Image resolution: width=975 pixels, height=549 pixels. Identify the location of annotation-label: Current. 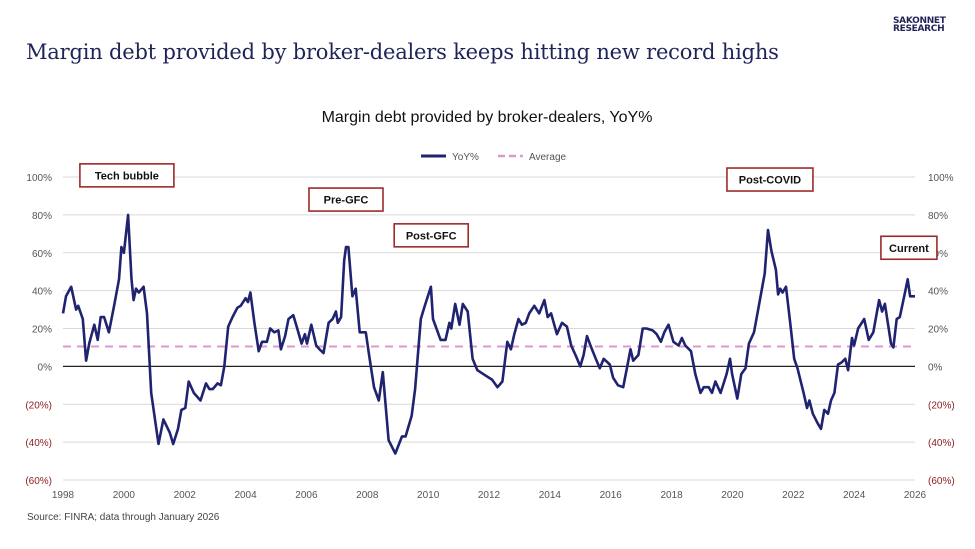
(909, 249).